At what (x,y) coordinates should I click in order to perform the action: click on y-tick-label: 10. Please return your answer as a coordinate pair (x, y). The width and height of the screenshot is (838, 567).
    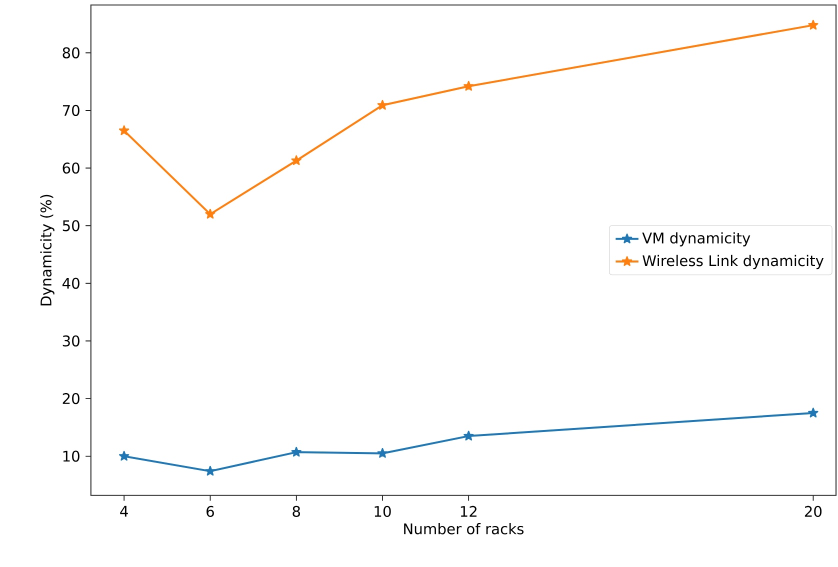
    Looking at the image, I should click on (71, 456).